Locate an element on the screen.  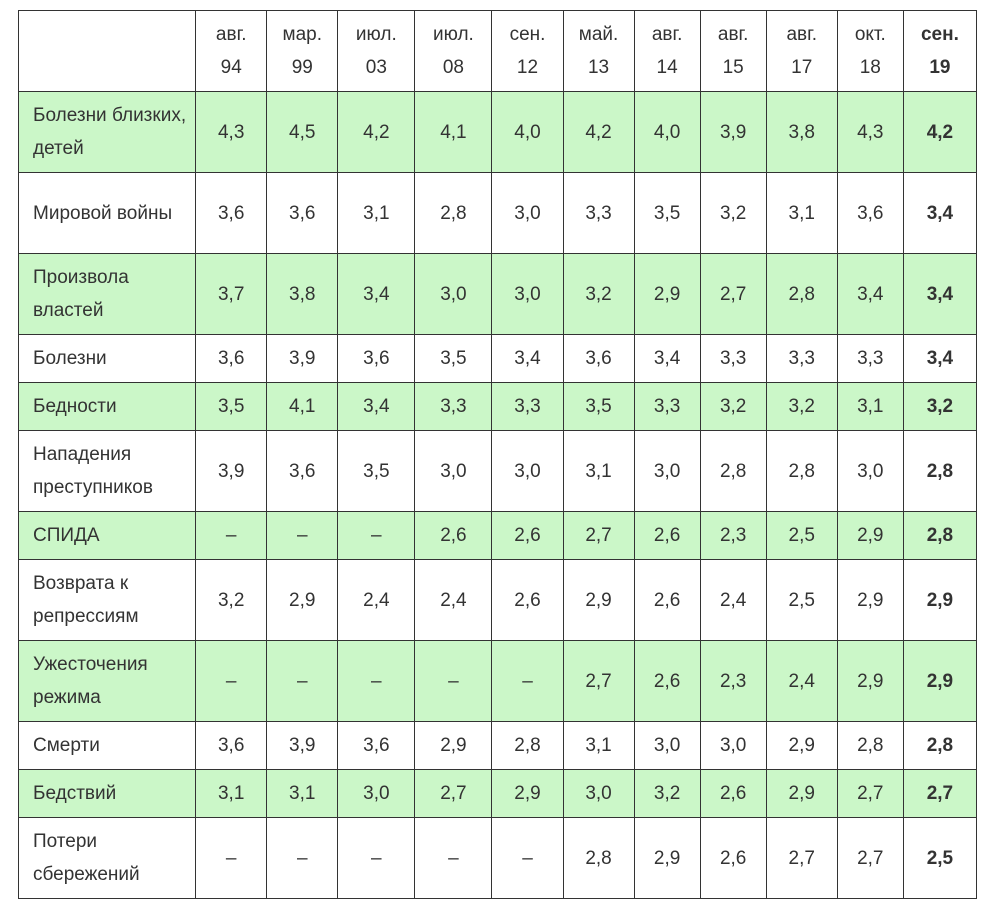
column-header: авг. 14 is located at coordinates (667, 51).